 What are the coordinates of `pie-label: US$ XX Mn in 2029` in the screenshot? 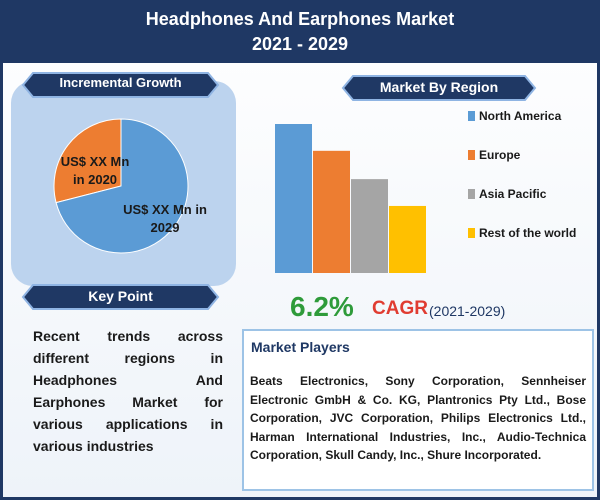 It's located at (165, 218).